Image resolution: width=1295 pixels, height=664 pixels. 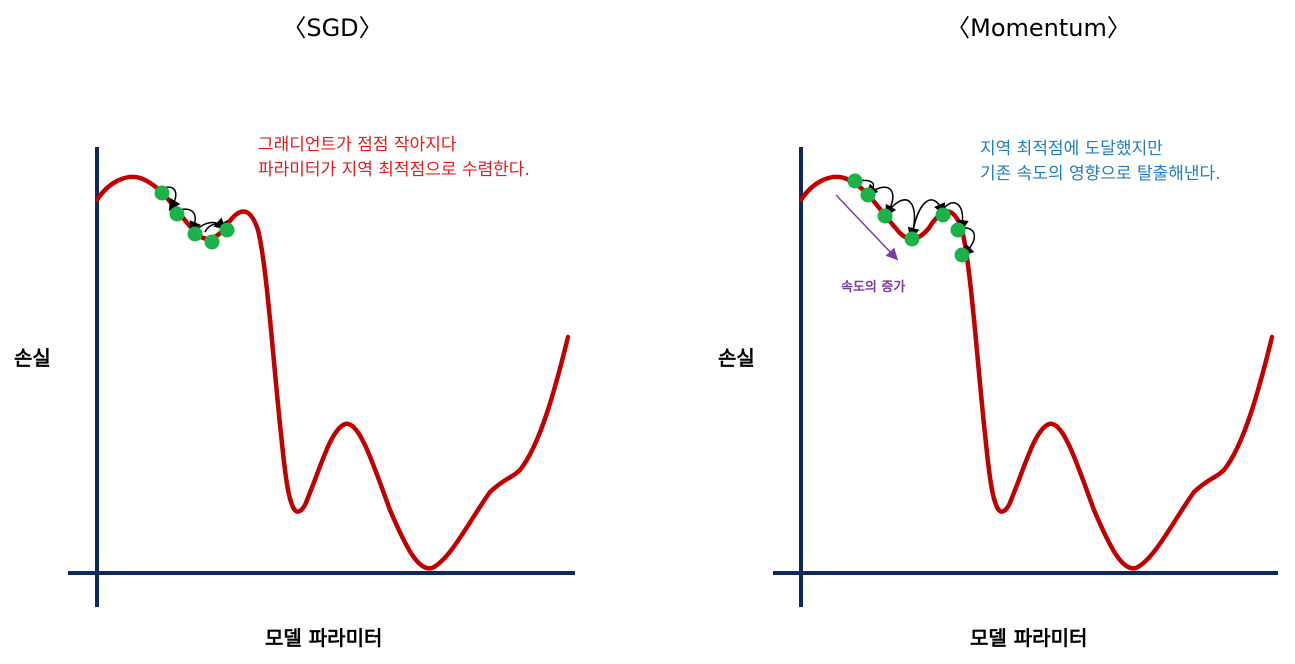 What do you see at coordinates (1100, 174) in the screenshot?
I see `momentum-annotation-line-2: 기존 속도의 영향으로 탈출해낸다.` at bounding box center [1100, 174].